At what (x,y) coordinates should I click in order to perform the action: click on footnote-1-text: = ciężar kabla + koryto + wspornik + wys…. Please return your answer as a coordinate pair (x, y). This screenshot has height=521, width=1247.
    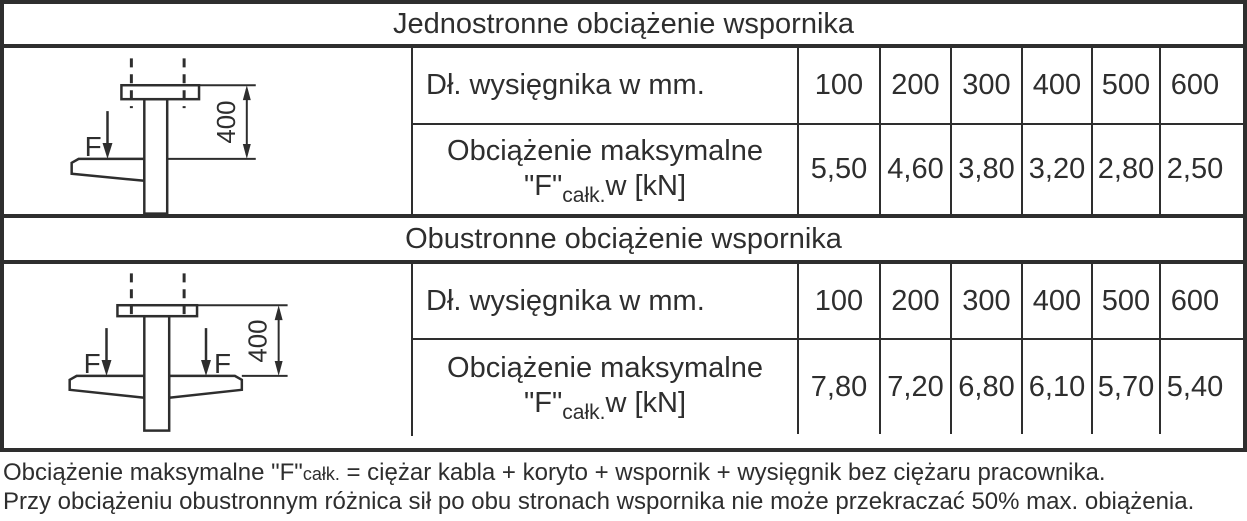
    Looking at the image, I should click on (722, 472).